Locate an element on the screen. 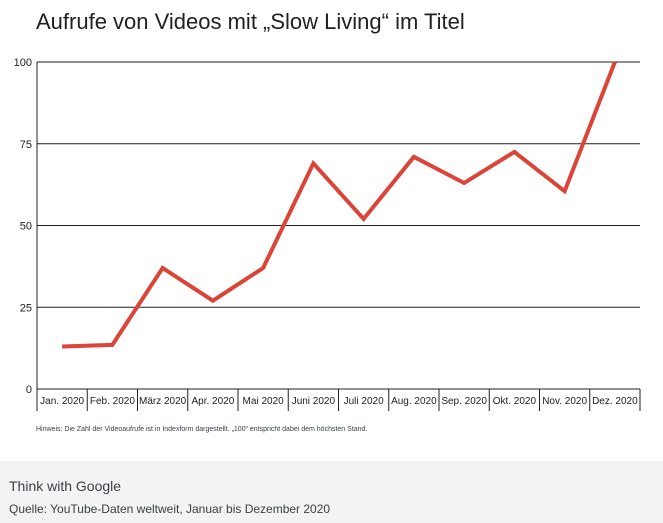 Image resolution: width=663 pixels, height=523 pixels. x-tick-label: Dez. 2020 is located at coordinates (615, 401).